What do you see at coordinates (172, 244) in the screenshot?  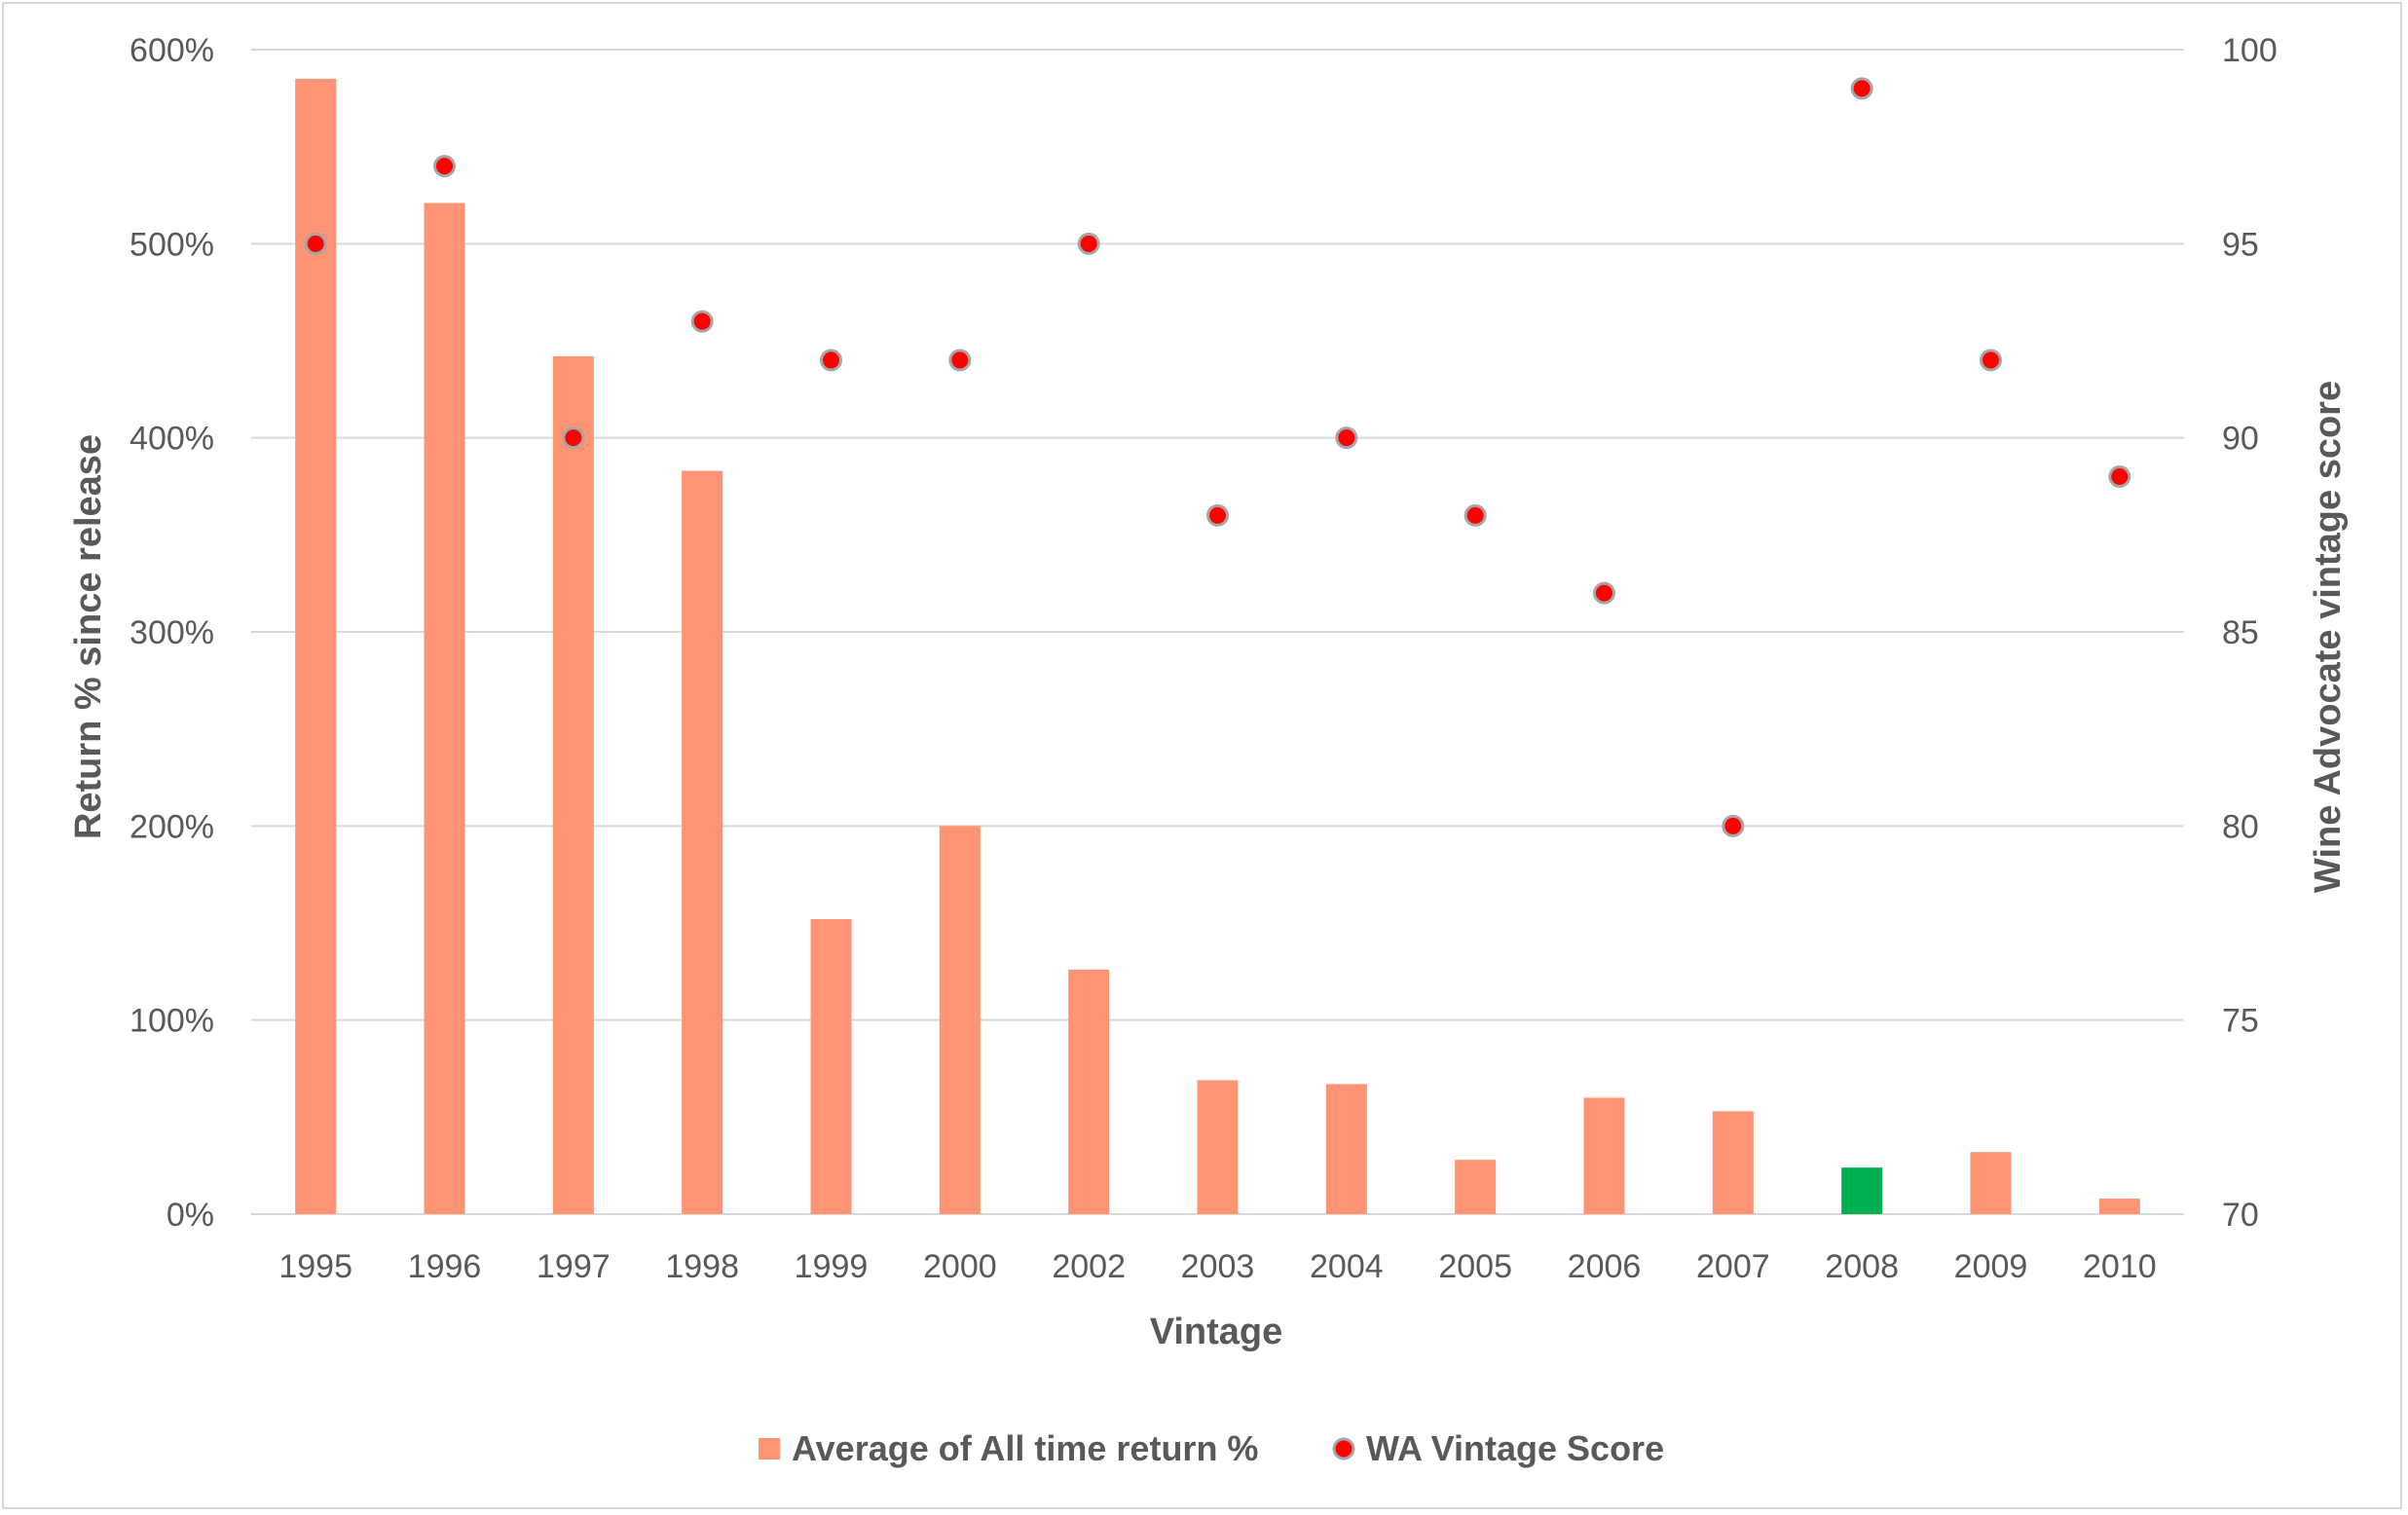 I see `y-tick-label: 500%` at bounding box center [172, 244].